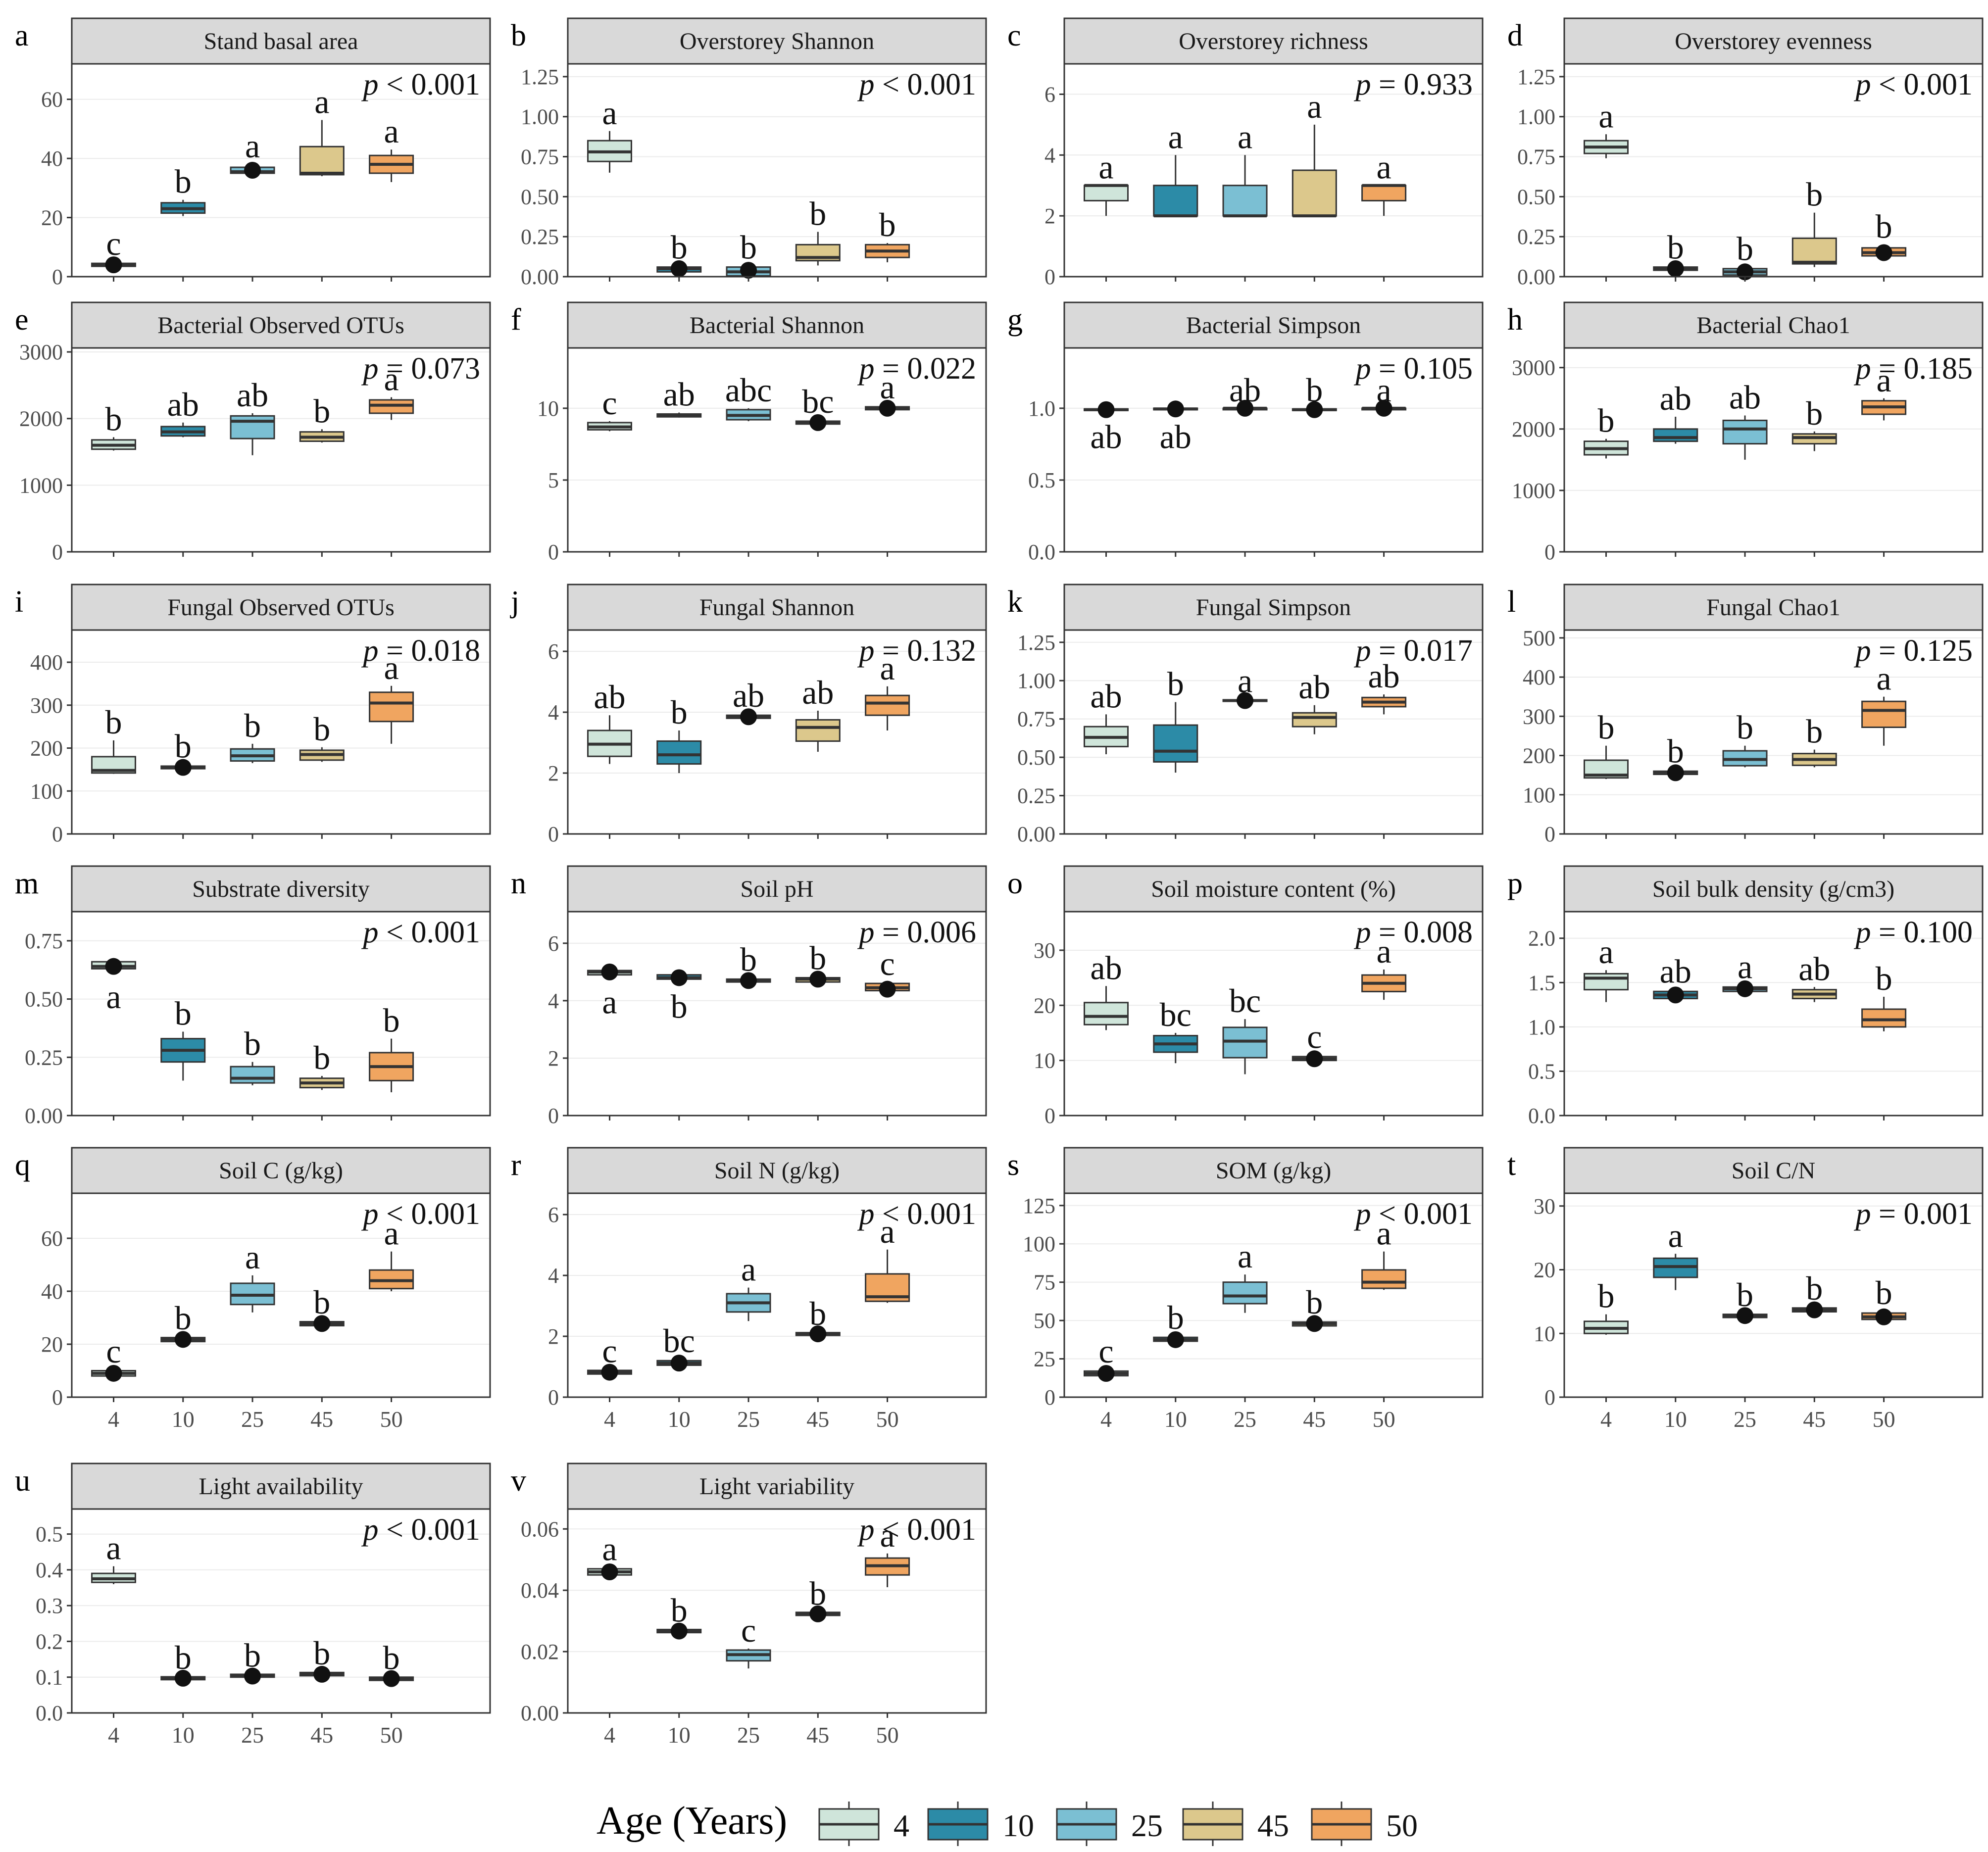 The height and width of the screenshot is (1852, 1988). What do you see at coordinates (1147, 1825) in the screenshot?
I see `legend-label: 25` at bounding box center [1147, 1825].